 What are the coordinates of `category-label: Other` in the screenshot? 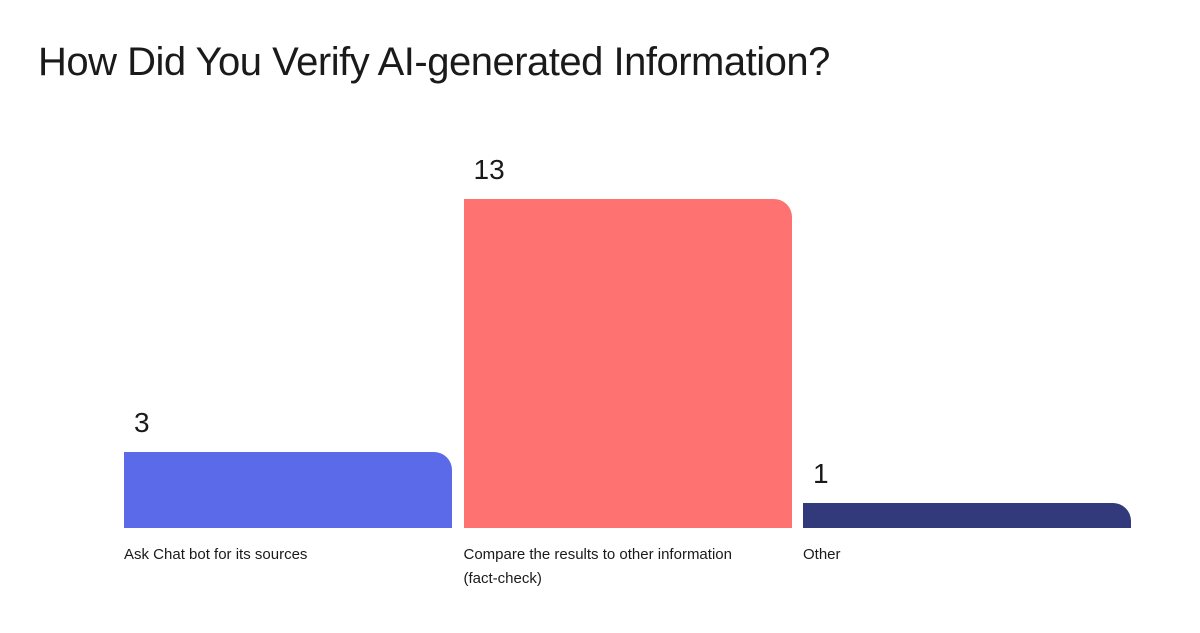 It's located at (822, 554).